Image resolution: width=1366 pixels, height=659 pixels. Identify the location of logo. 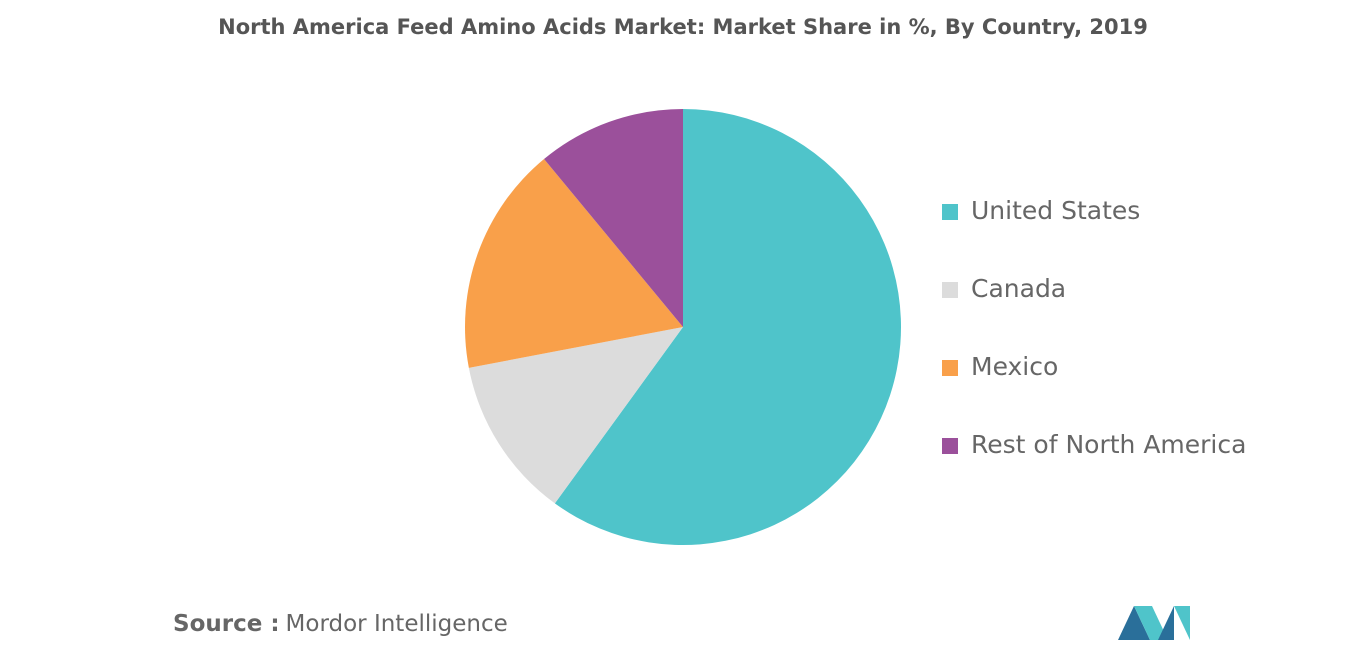
(1154, 623).